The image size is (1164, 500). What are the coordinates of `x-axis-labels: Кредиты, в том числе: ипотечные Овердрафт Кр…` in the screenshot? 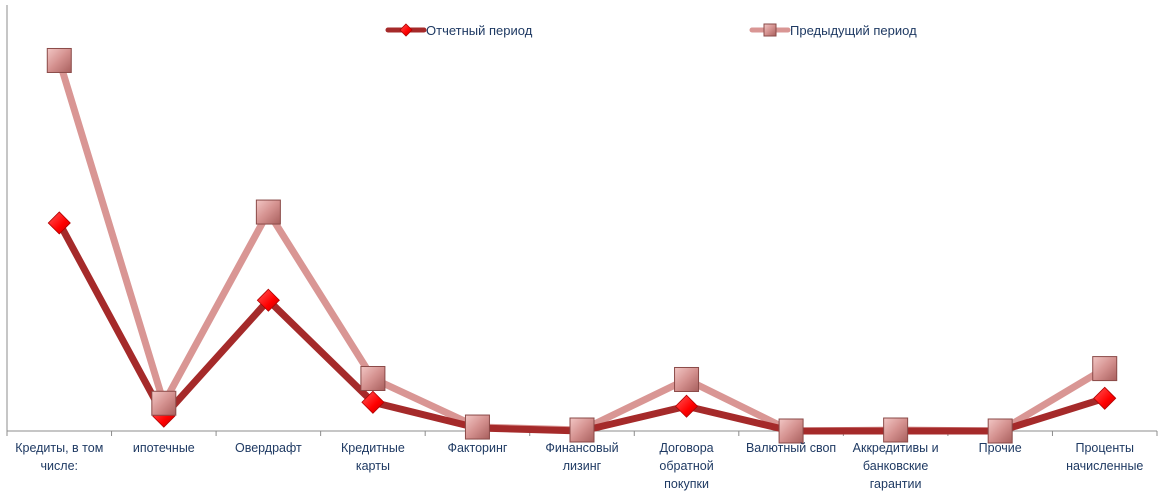 It's located at (579, 466).